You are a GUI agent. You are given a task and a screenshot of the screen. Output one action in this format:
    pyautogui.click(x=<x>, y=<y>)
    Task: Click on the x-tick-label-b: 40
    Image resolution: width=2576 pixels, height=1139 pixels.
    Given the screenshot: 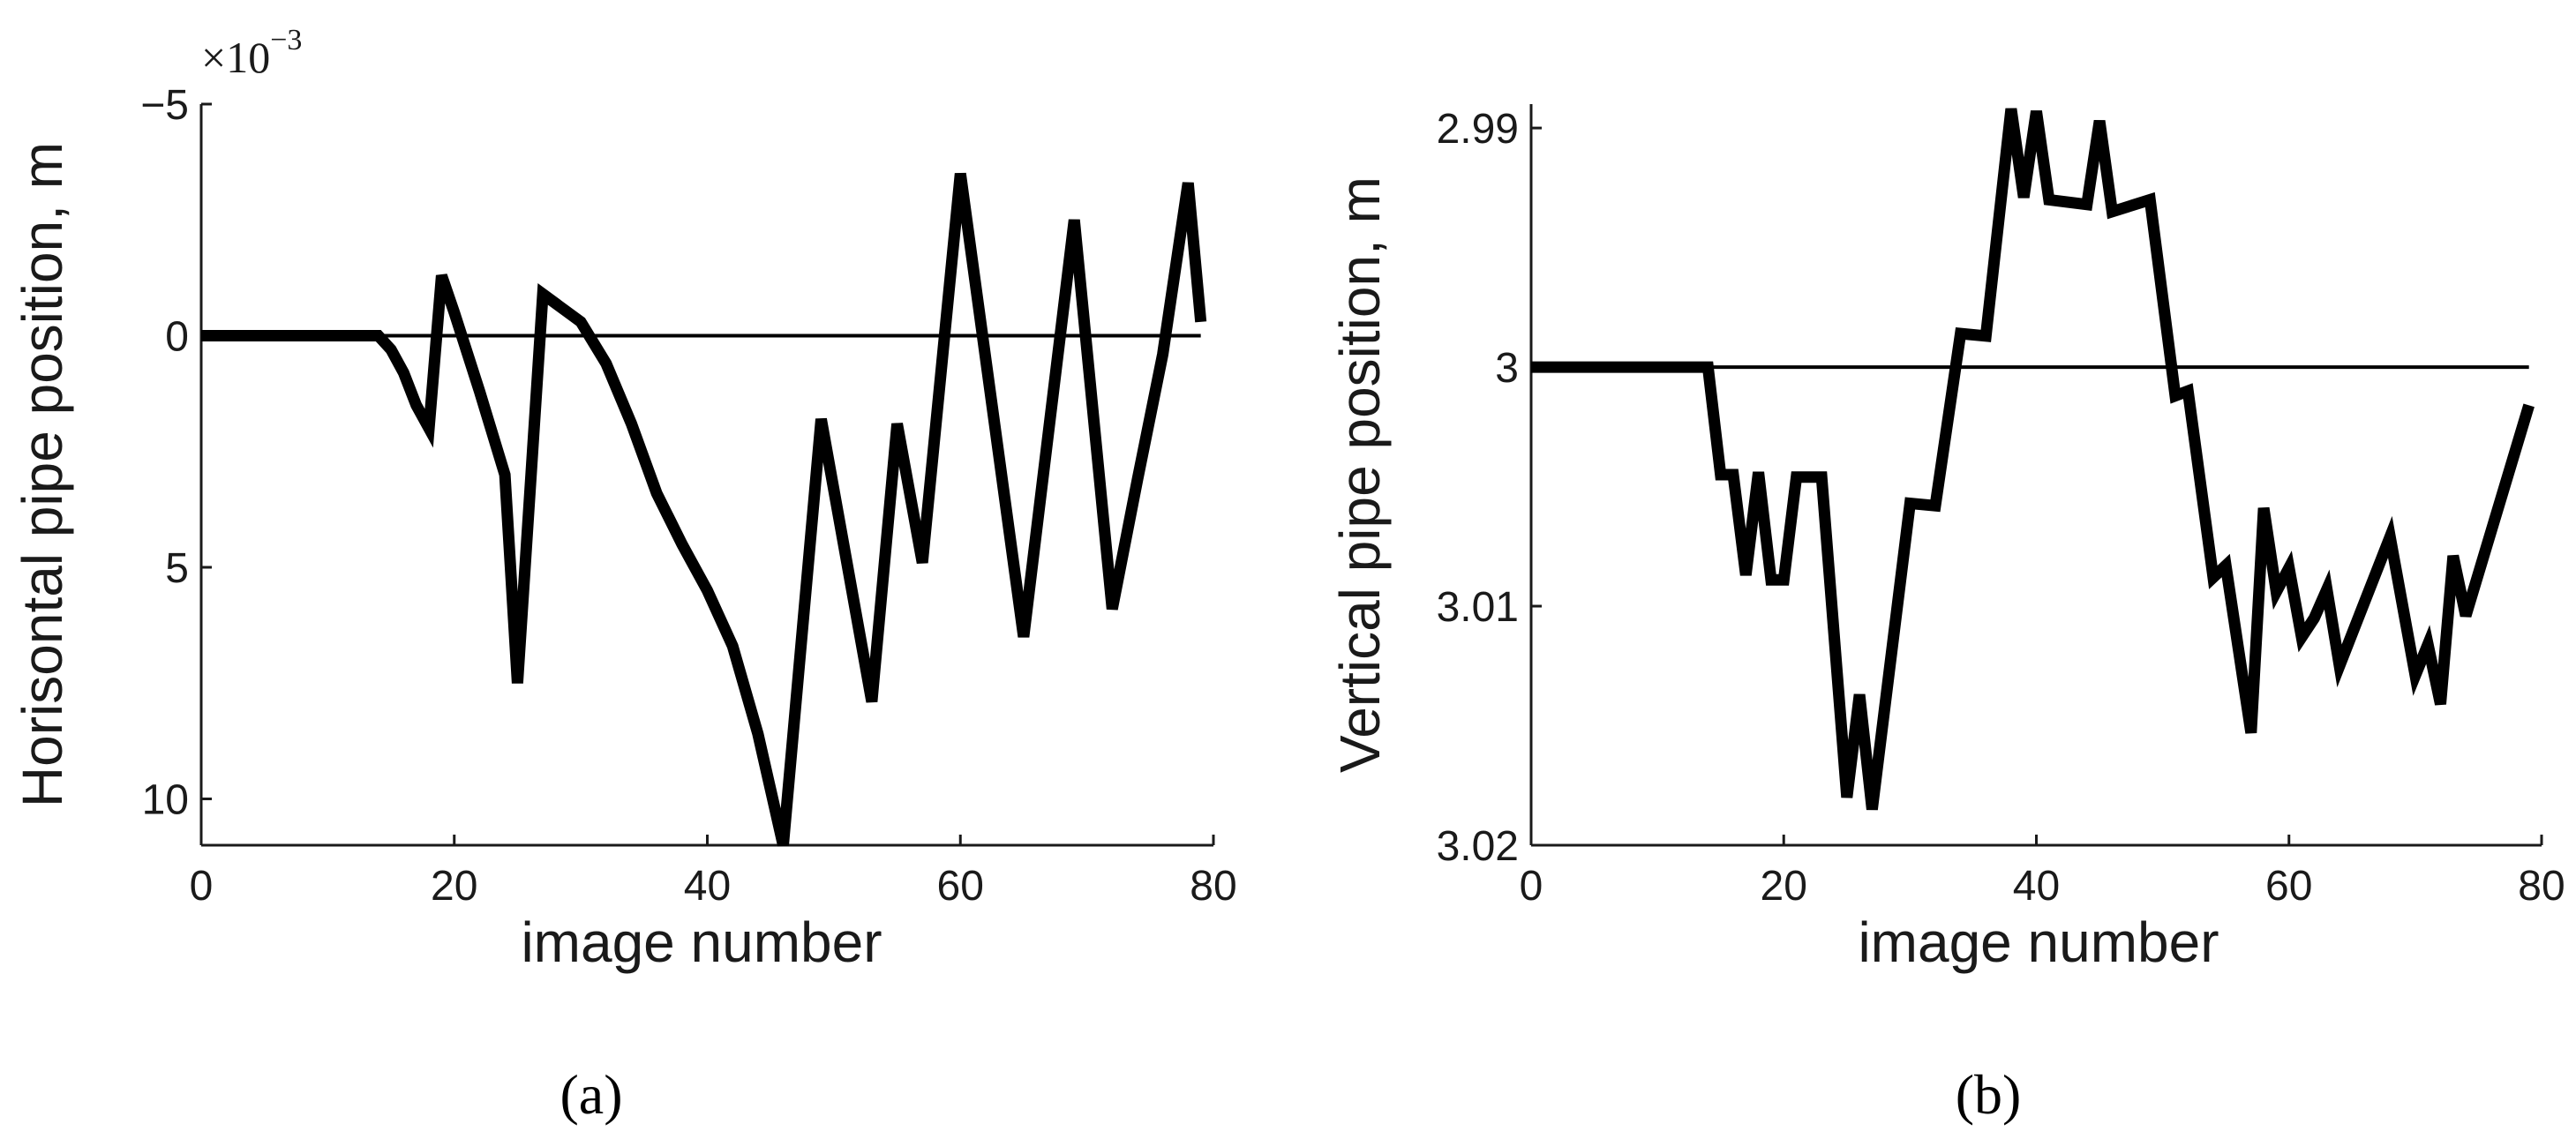 What is the action you would take?
    pyautogui.click(x=2036, y=886)
    